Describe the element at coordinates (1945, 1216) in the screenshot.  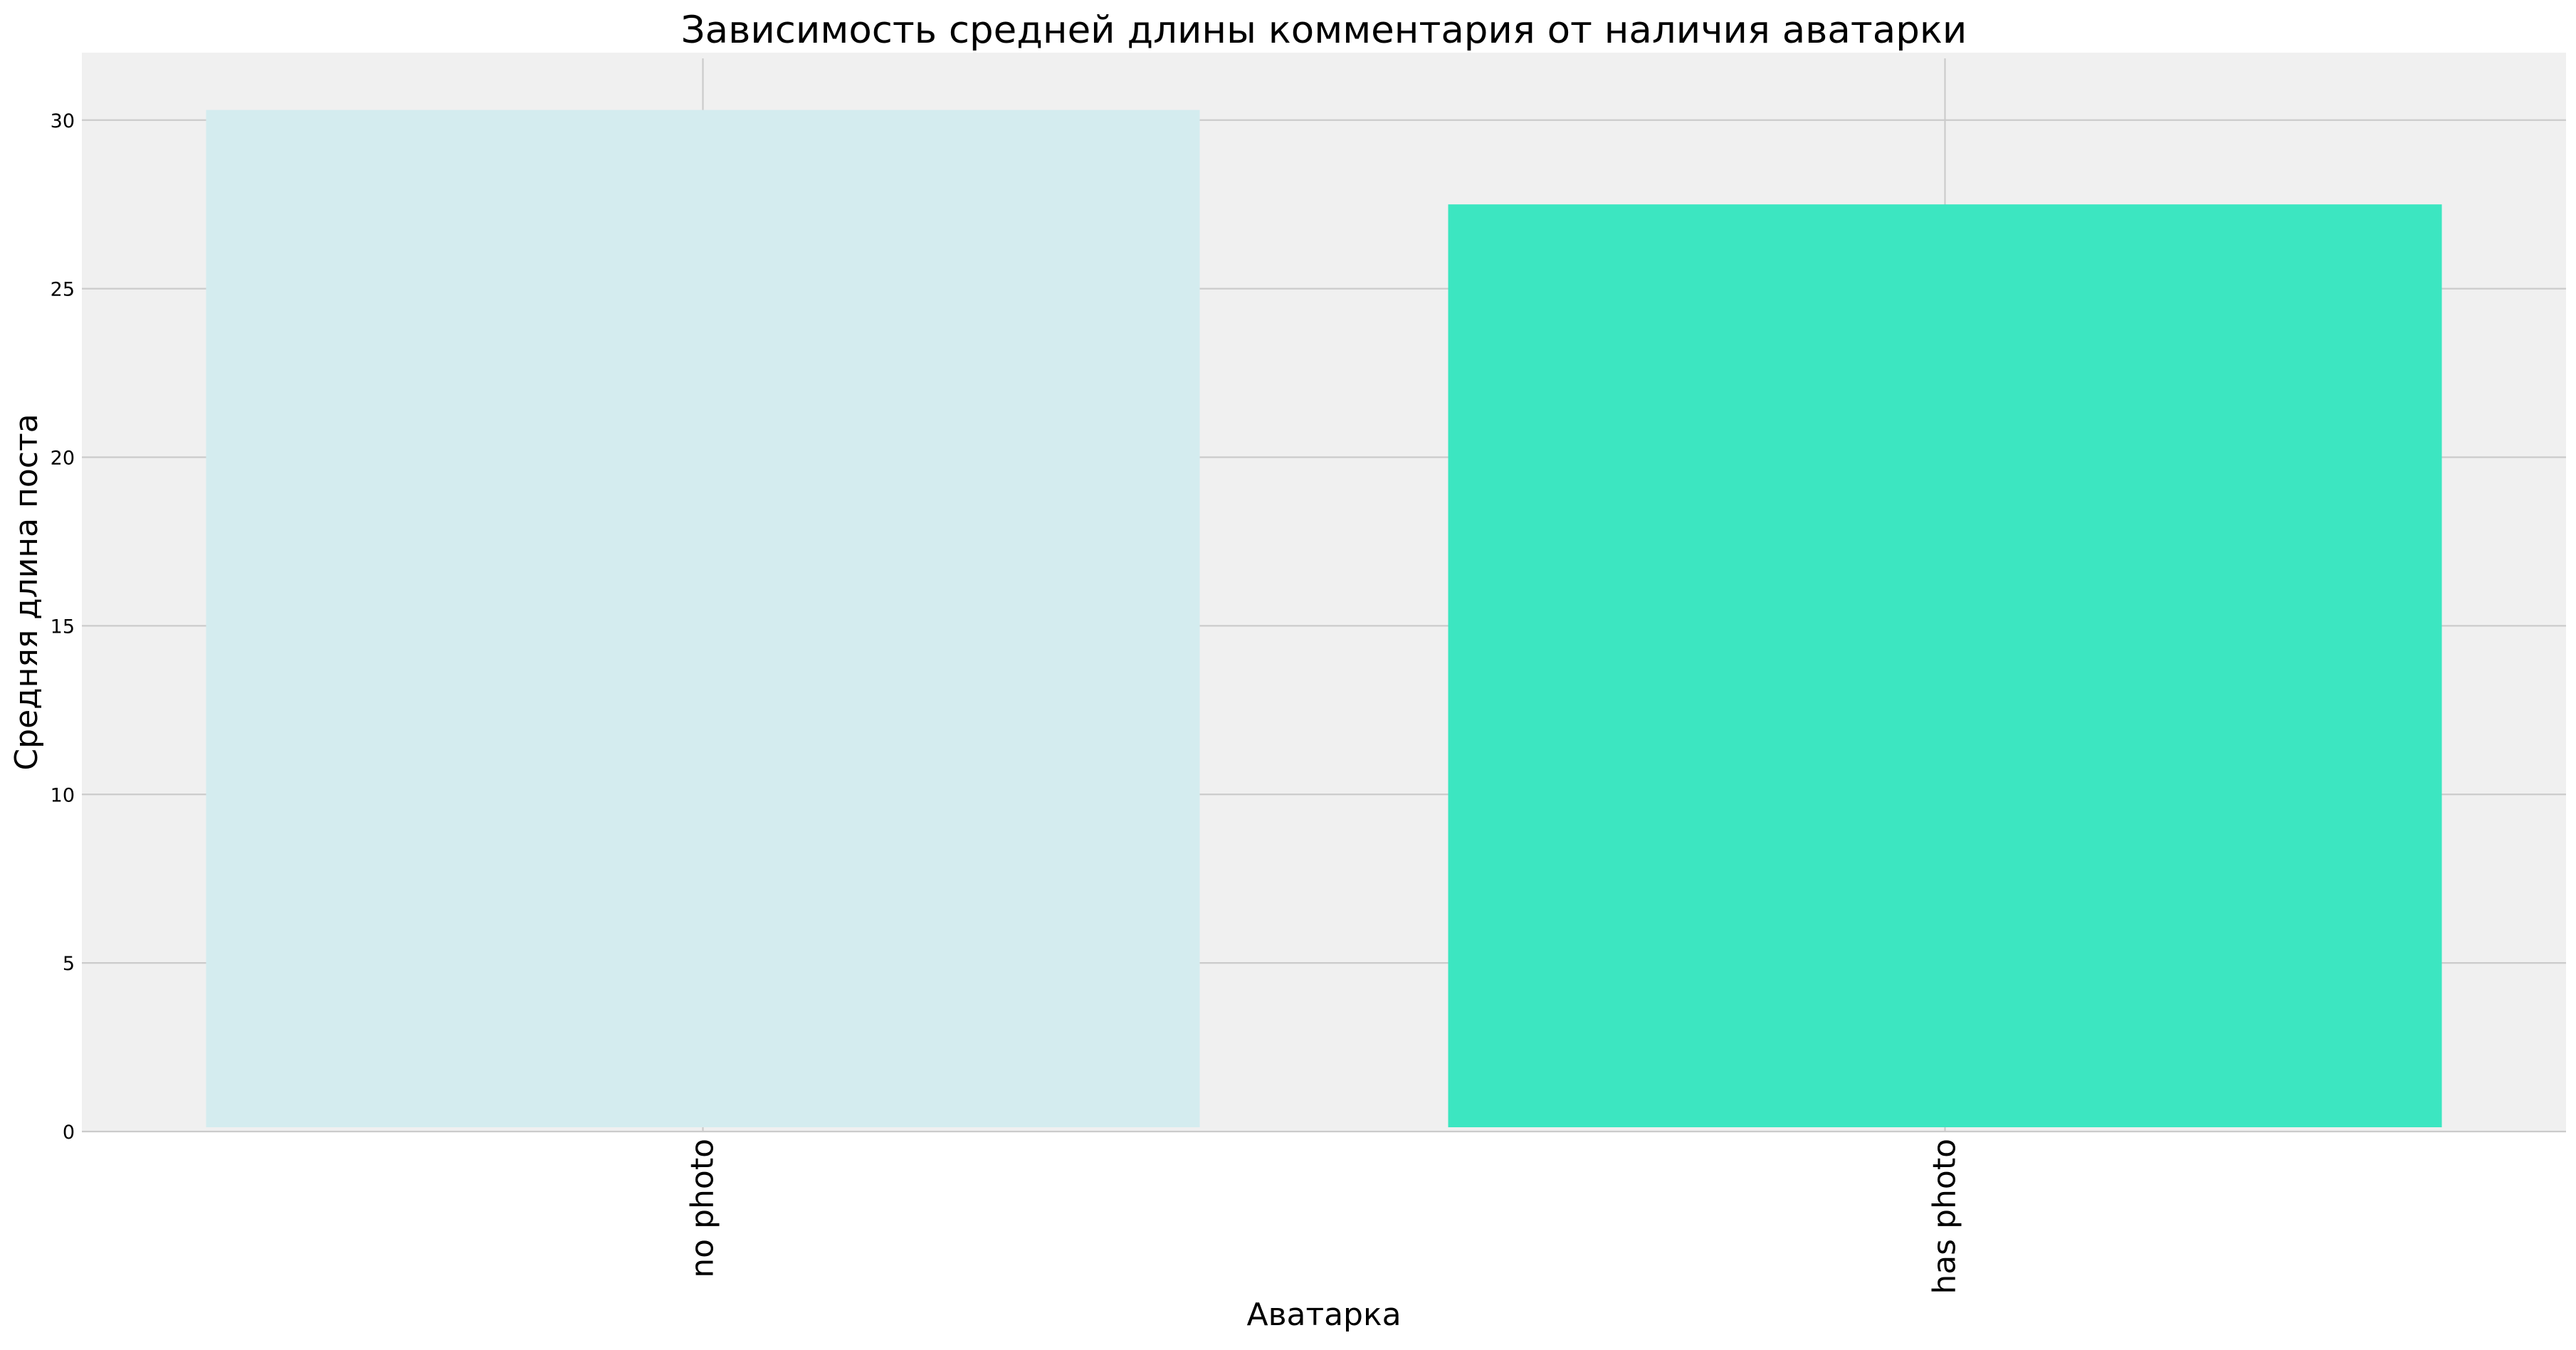
I see `x-tick-label: has photo` at that location.